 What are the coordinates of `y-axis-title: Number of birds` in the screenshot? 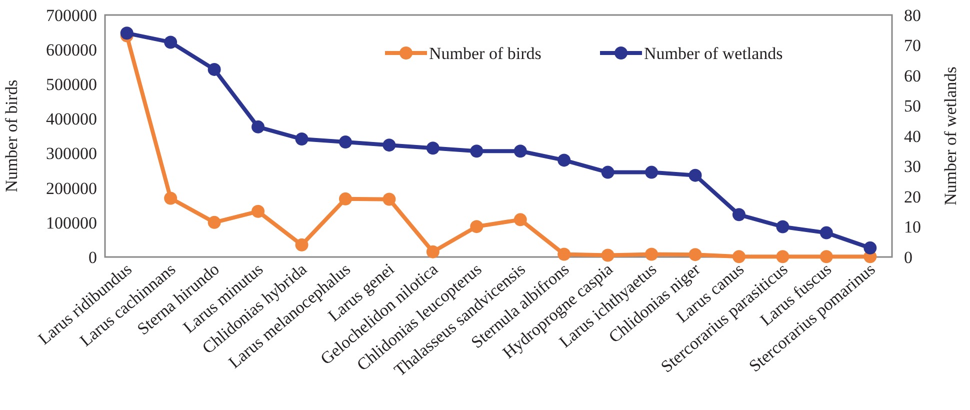 It's located at (11, 136).